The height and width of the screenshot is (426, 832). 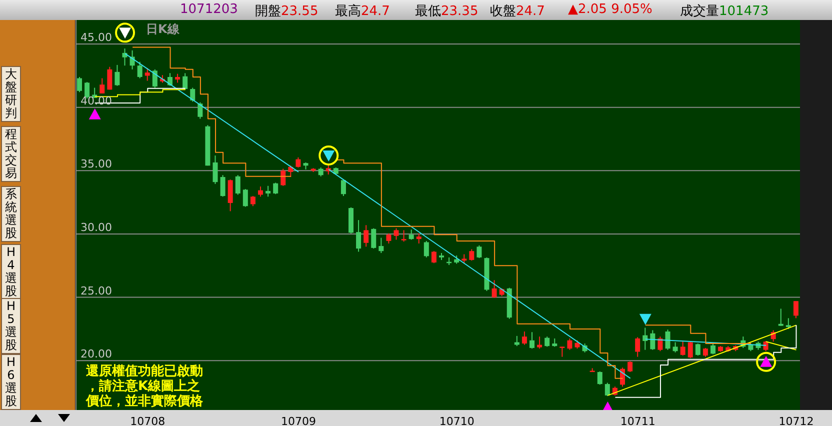 What do you see at coordinates (96, 227) in the screenshot?
I see `y-tick-label: 30.00` at bounding box center [96, 227].